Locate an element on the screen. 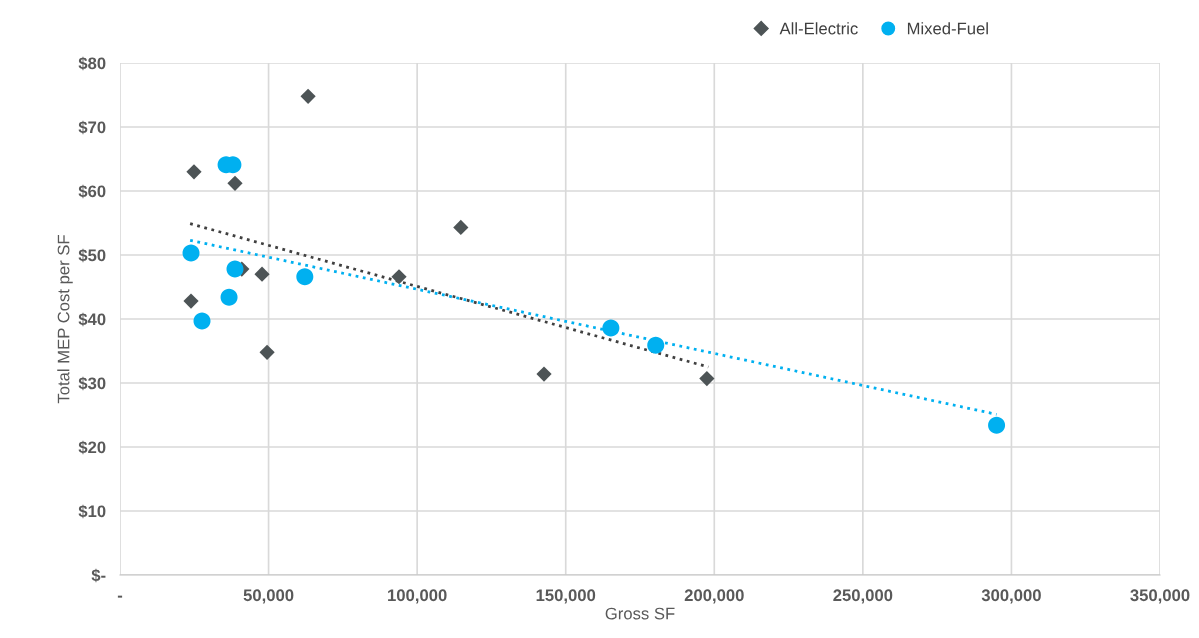  x-tick-label: 200,000 is located at coordinates (714, 596).